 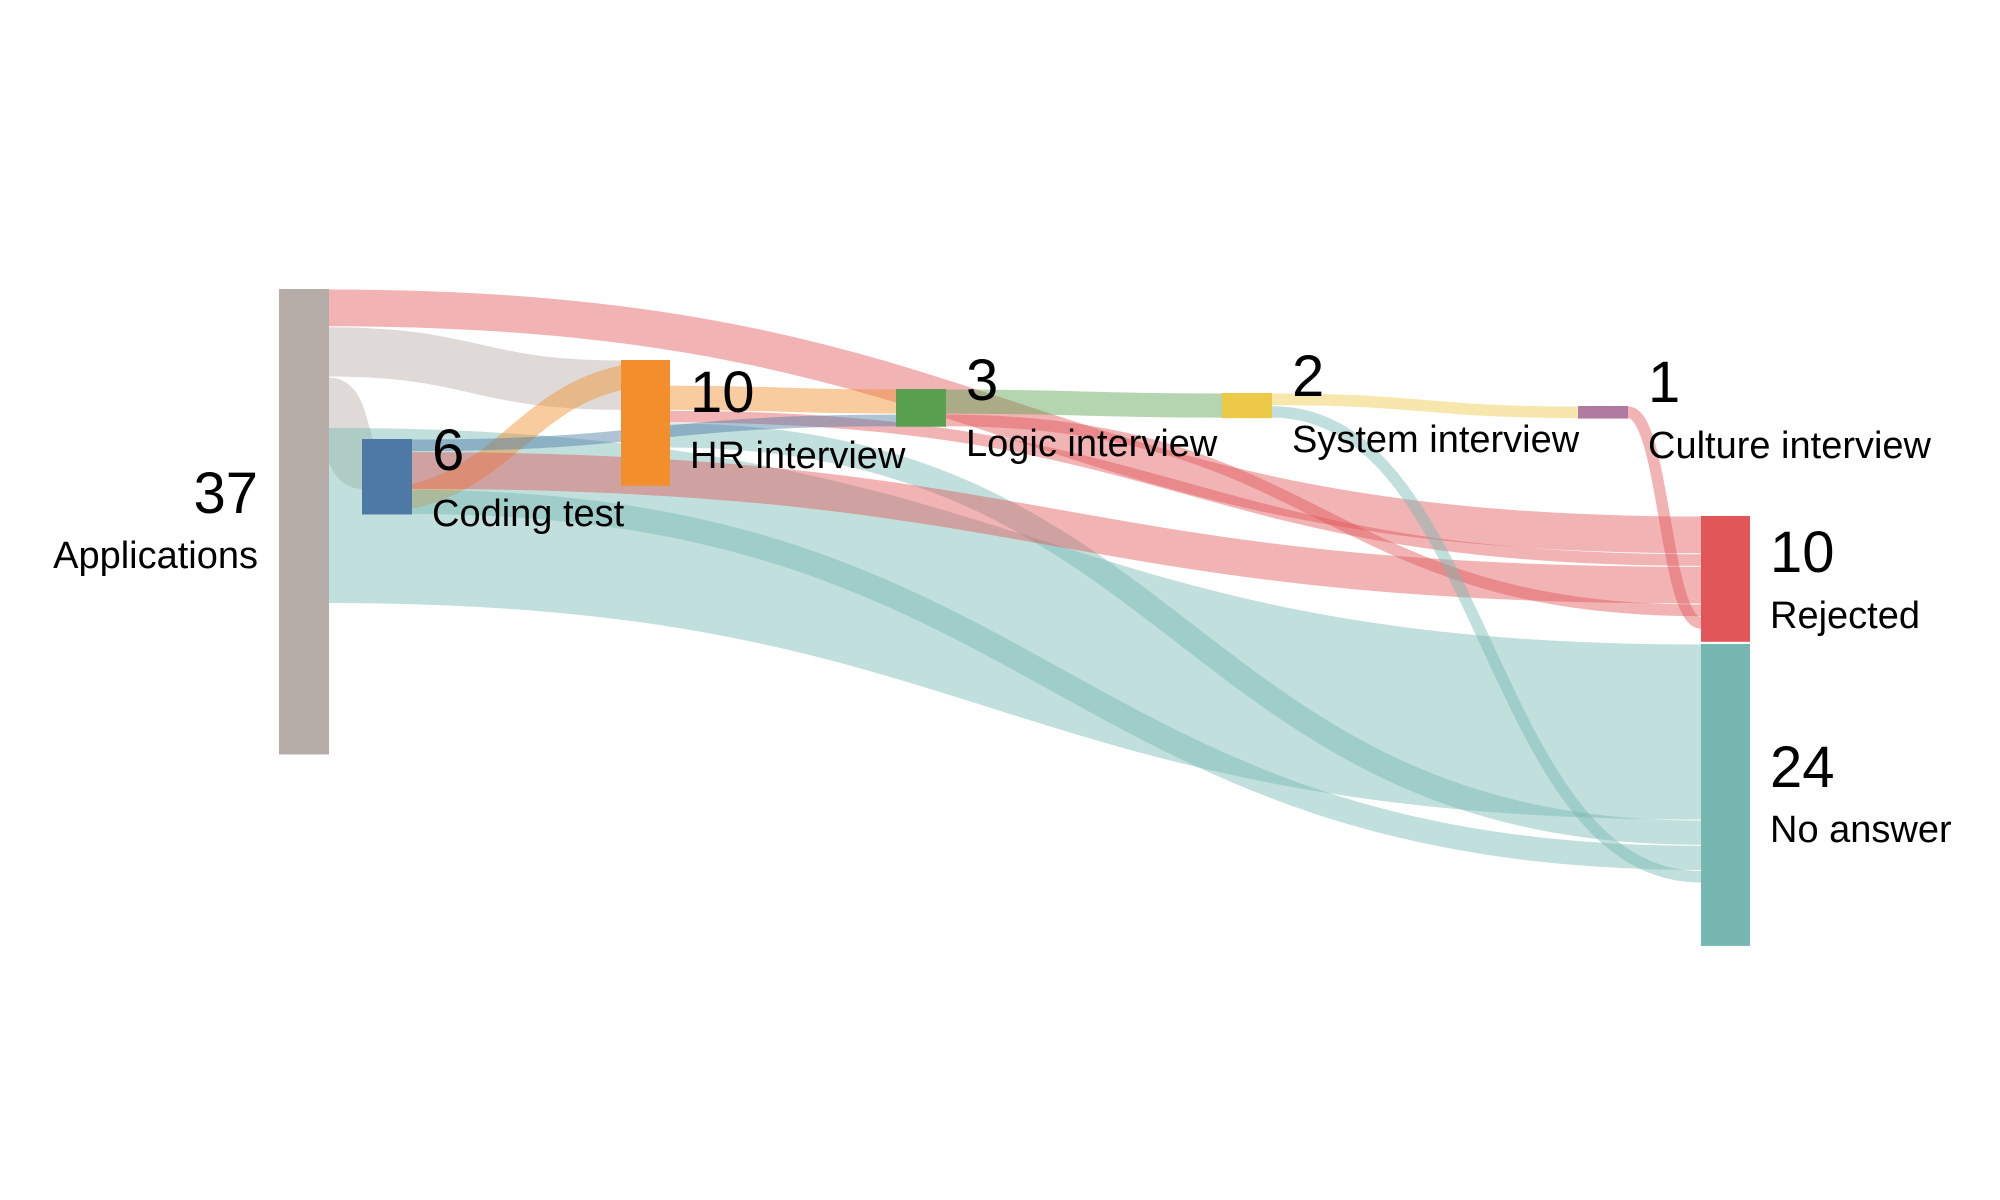 What do you see at coordinates (1845, 616) in the screenshot?
I see `node-rejected-name-label: Rejected` at bounding box center [1845, 616].